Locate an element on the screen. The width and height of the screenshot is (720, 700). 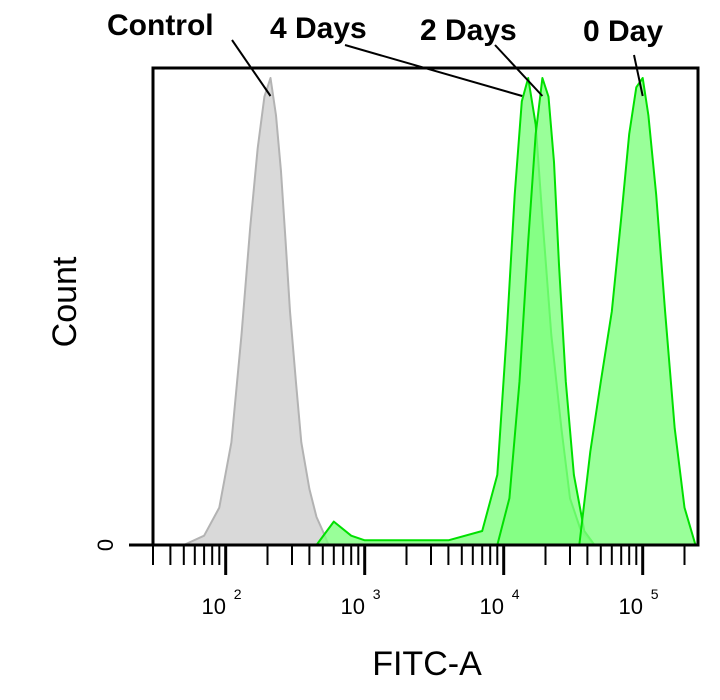
annotation-0-day: 0 Day is located at coordinates (623, 31).